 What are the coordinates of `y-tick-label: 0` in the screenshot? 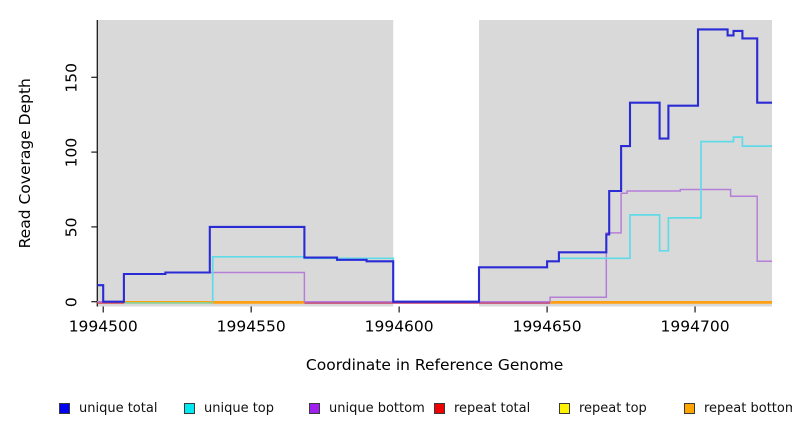 It's located at (71, 302).